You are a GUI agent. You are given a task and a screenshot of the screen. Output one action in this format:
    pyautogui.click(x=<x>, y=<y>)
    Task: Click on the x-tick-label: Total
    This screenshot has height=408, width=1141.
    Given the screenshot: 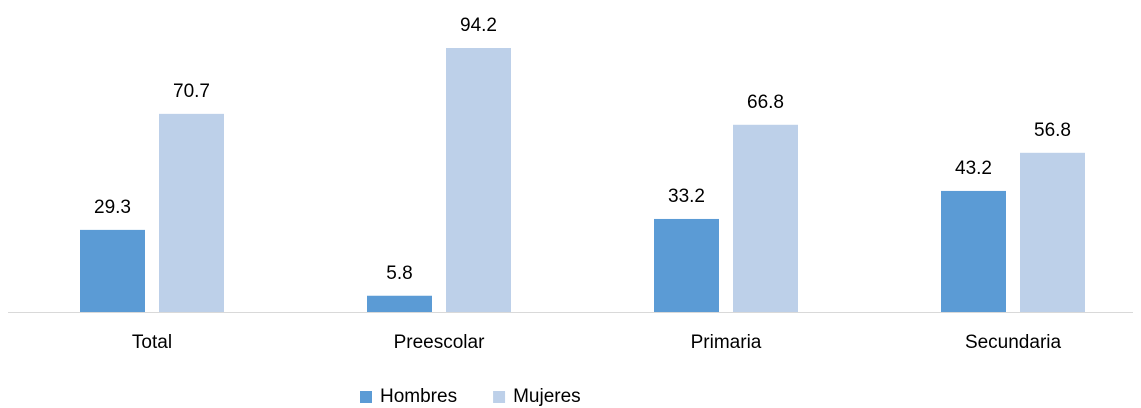 What is the action you would take?
    pyautogui.click(x=152, y=342)
    